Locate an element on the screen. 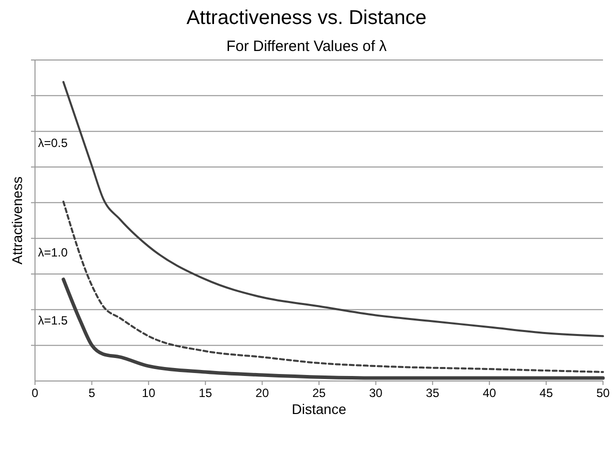 The height and width of the screenshot is (458, 613). series-label: λ=1.0 is located at coordinates (53, 253).